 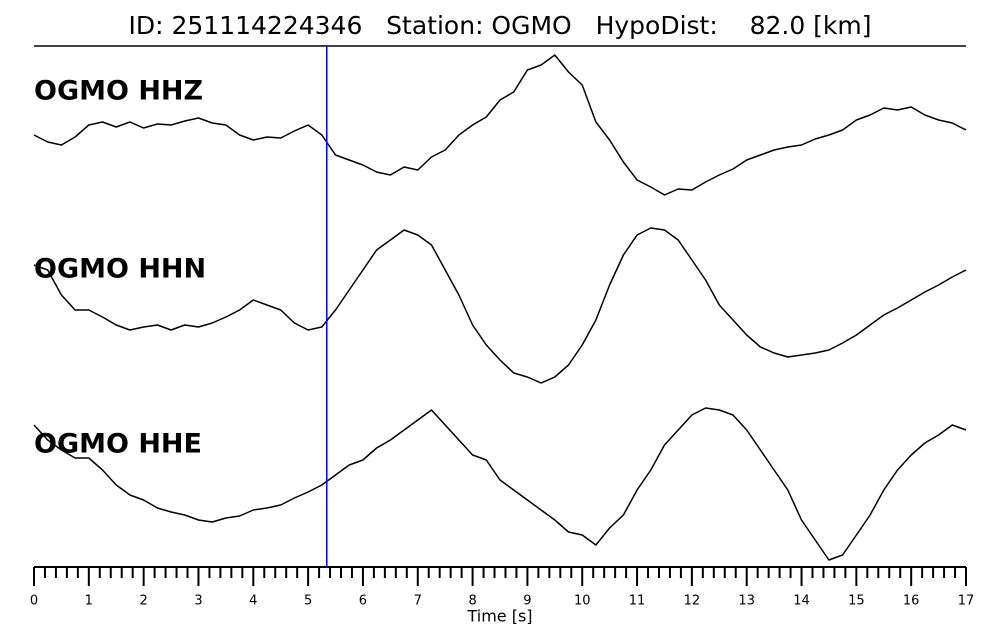 I want to click on trace-name: OGMO HHZ, so click(x=118, y=91).